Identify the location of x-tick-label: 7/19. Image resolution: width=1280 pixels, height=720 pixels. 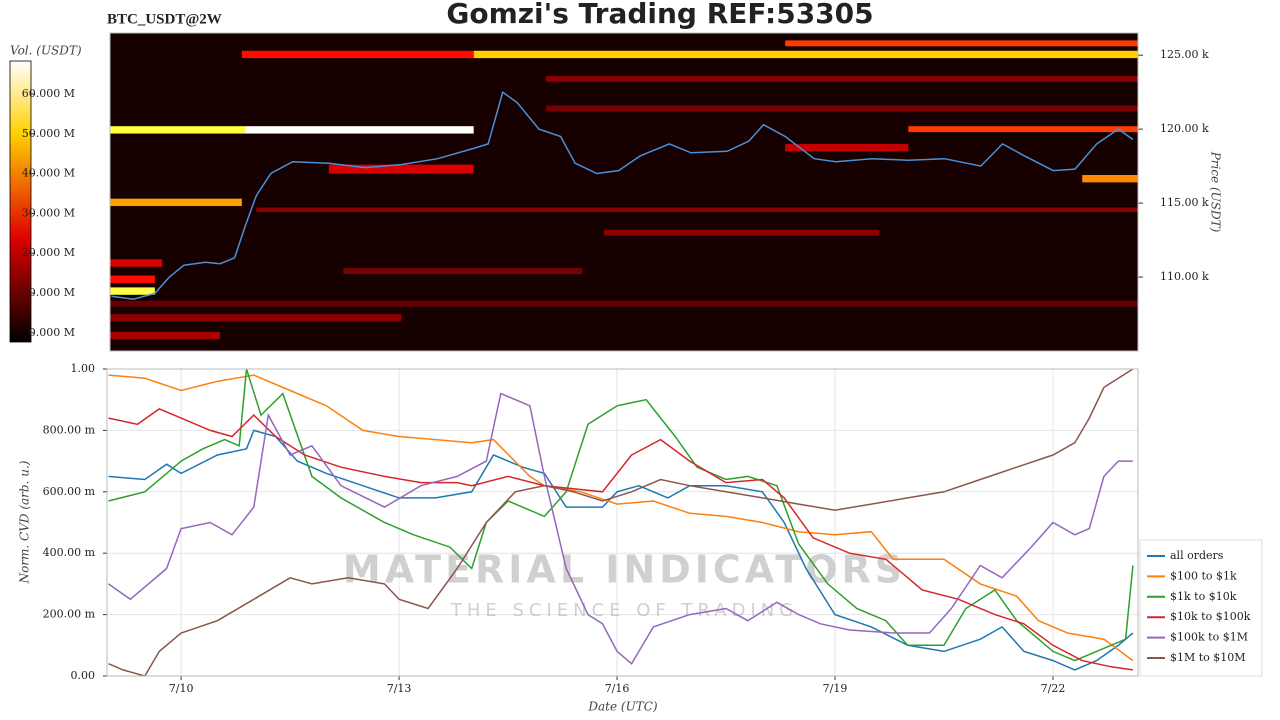
(835, 688).